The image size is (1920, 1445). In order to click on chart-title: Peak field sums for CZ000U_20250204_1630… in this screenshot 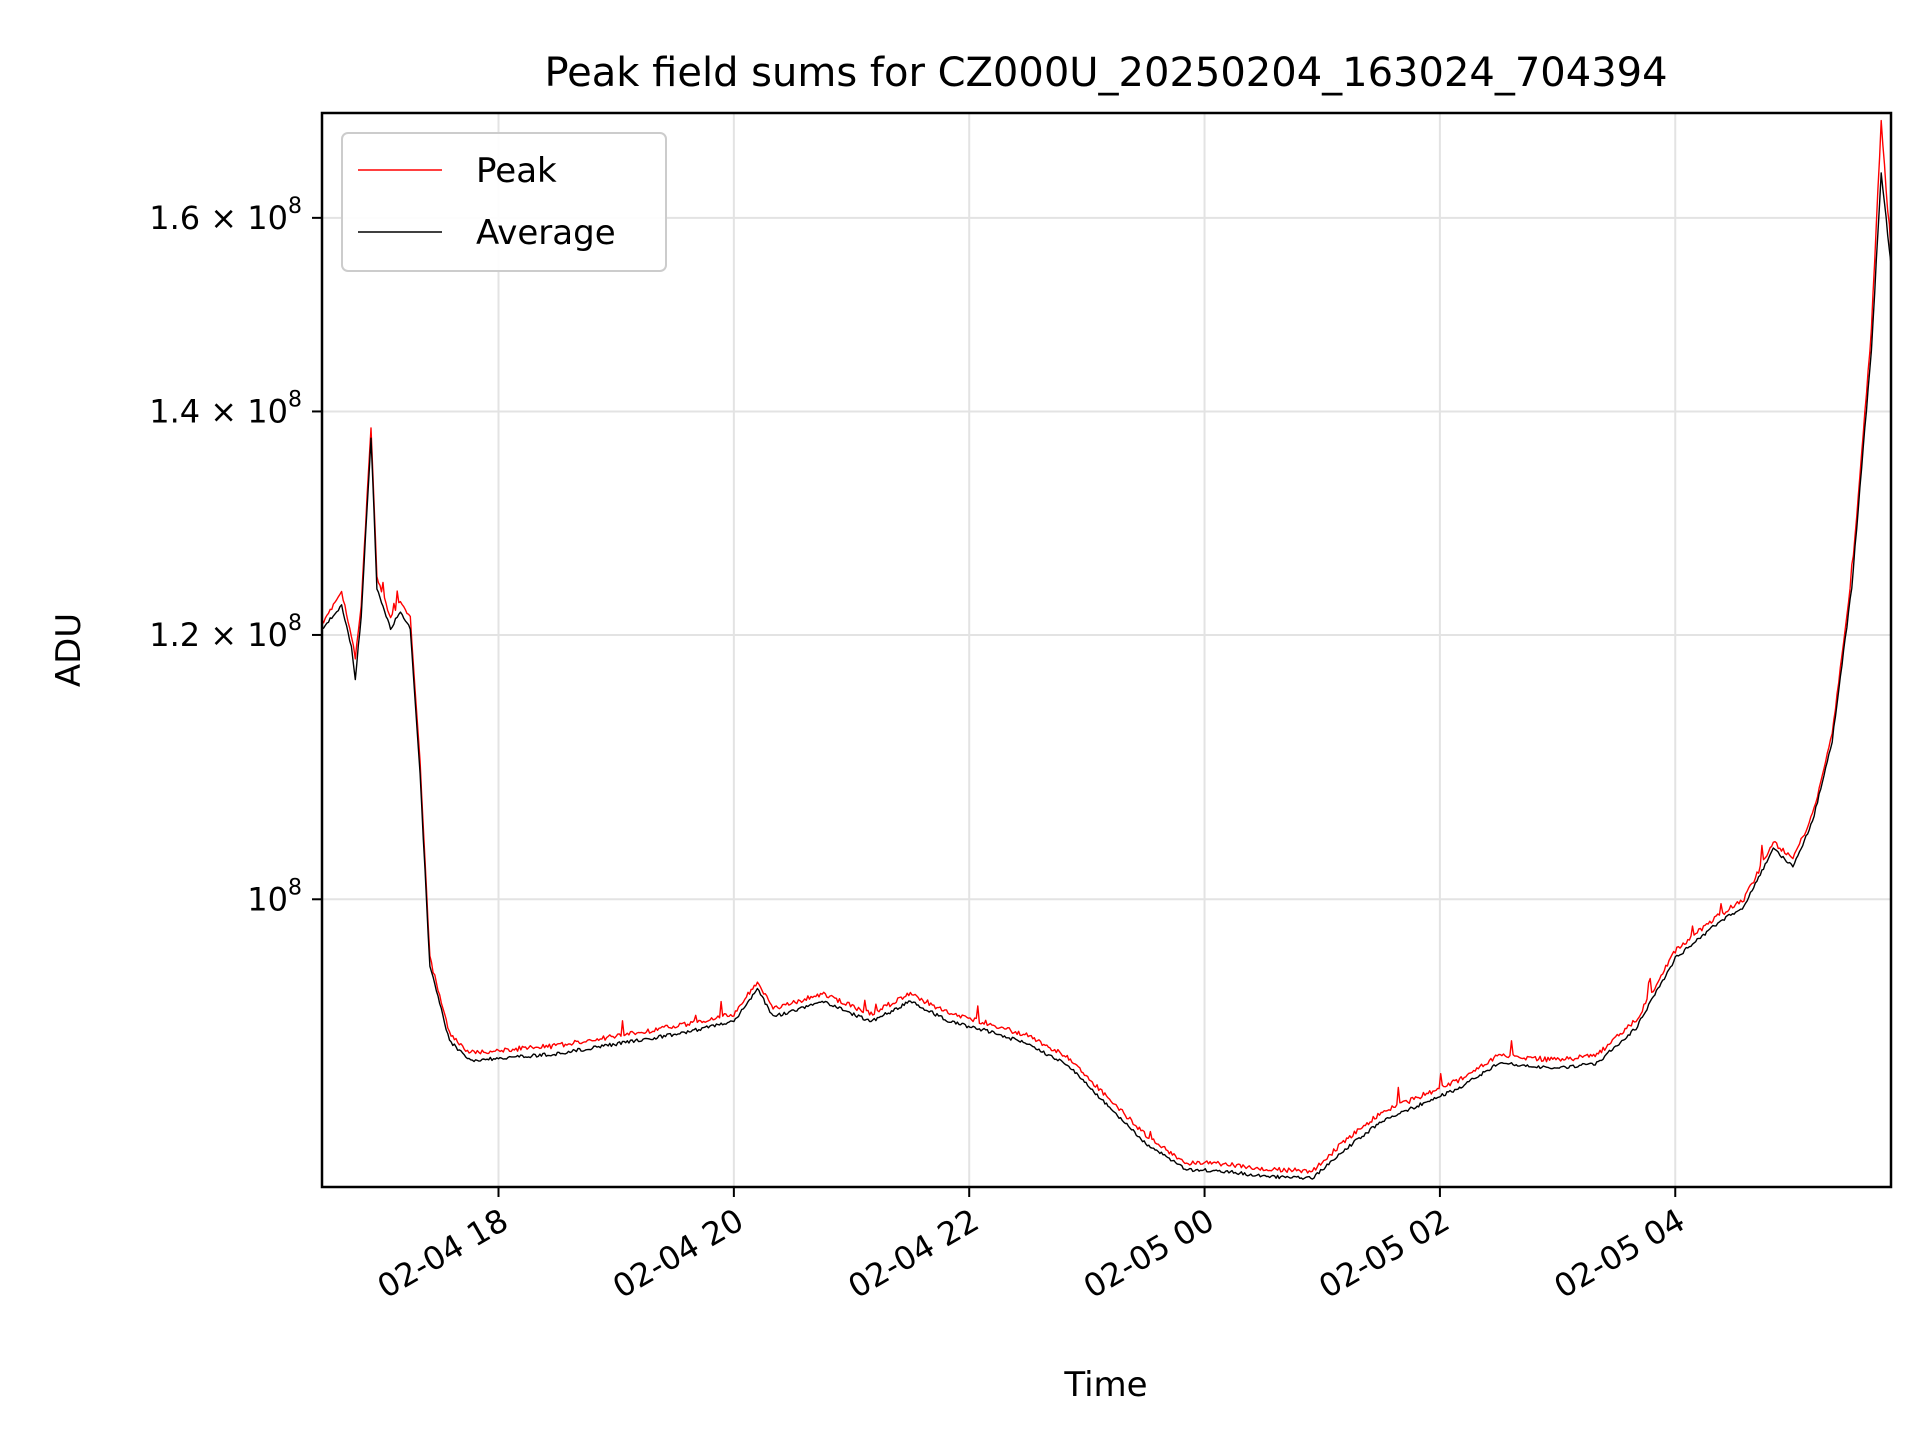, I will do `click(1105, 73)`.